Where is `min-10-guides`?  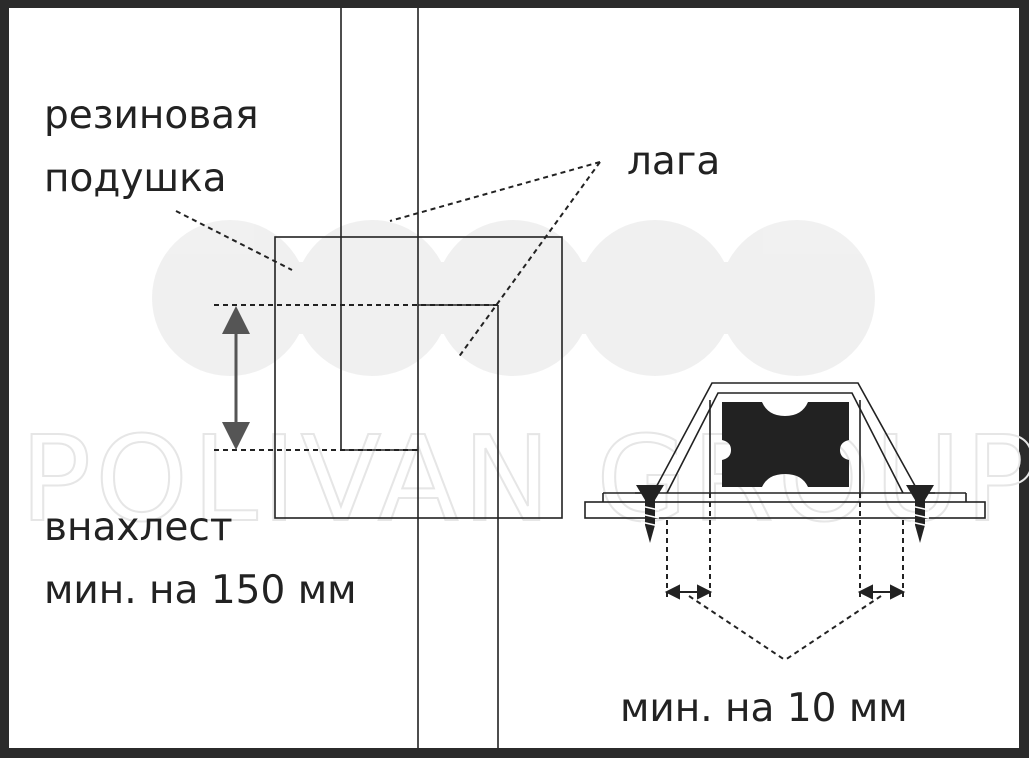 min-10-guides is located at coordinates (785, 577).